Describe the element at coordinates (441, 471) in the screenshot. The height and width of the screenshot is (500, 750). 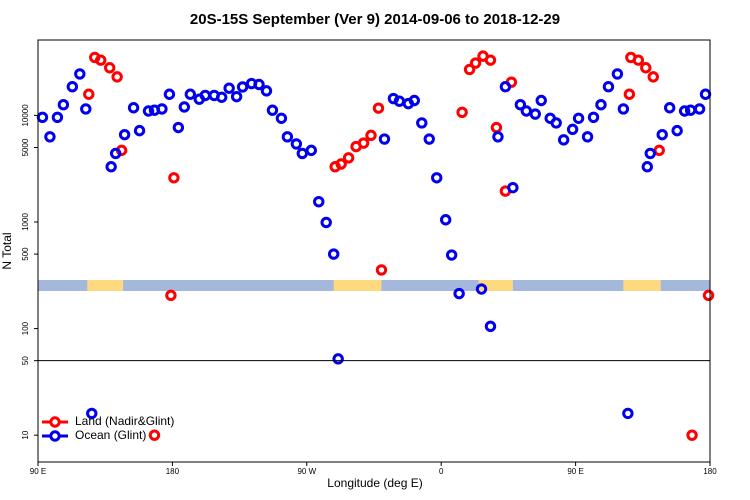
I see `x-tick-label: 0` at that location.